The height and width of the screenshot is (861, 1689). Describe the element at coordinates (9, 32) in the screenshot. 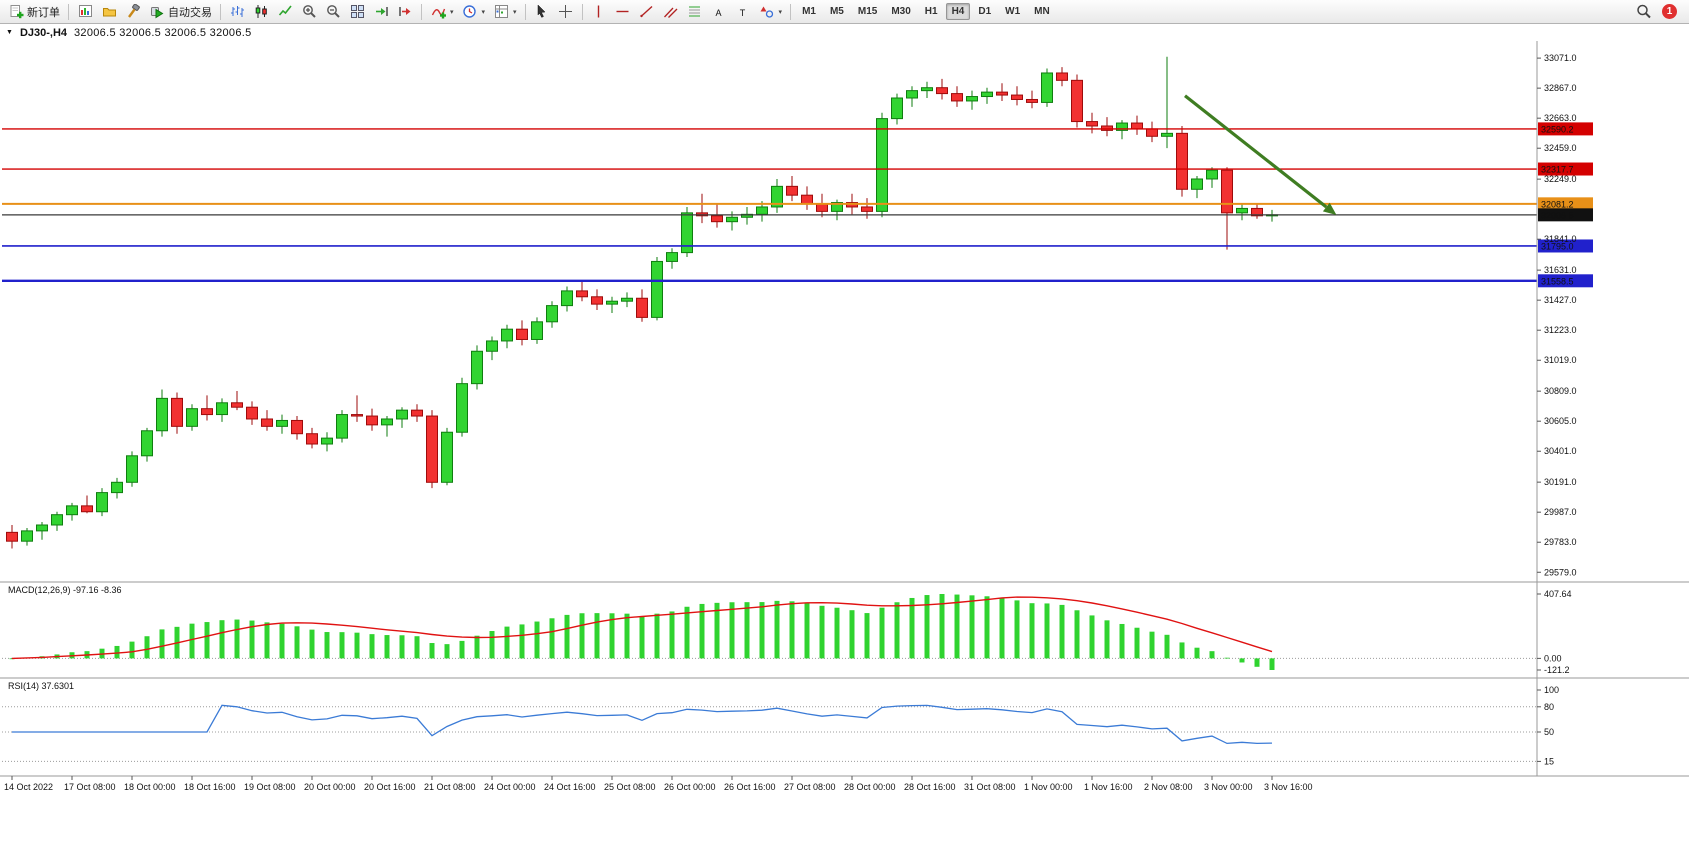

I see `window-menu-icon: ▼` at that location.